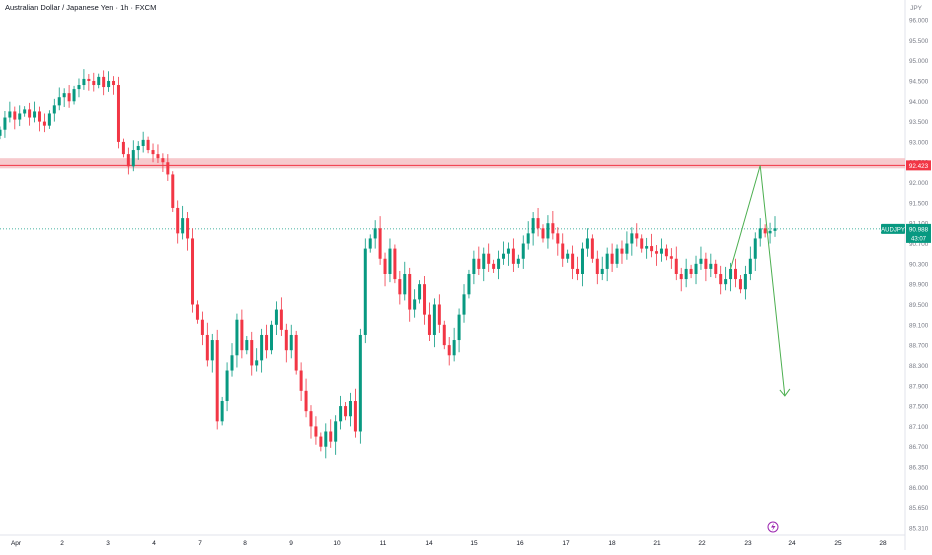  I want to click on x-tick-label: 21, so click(657, 543).